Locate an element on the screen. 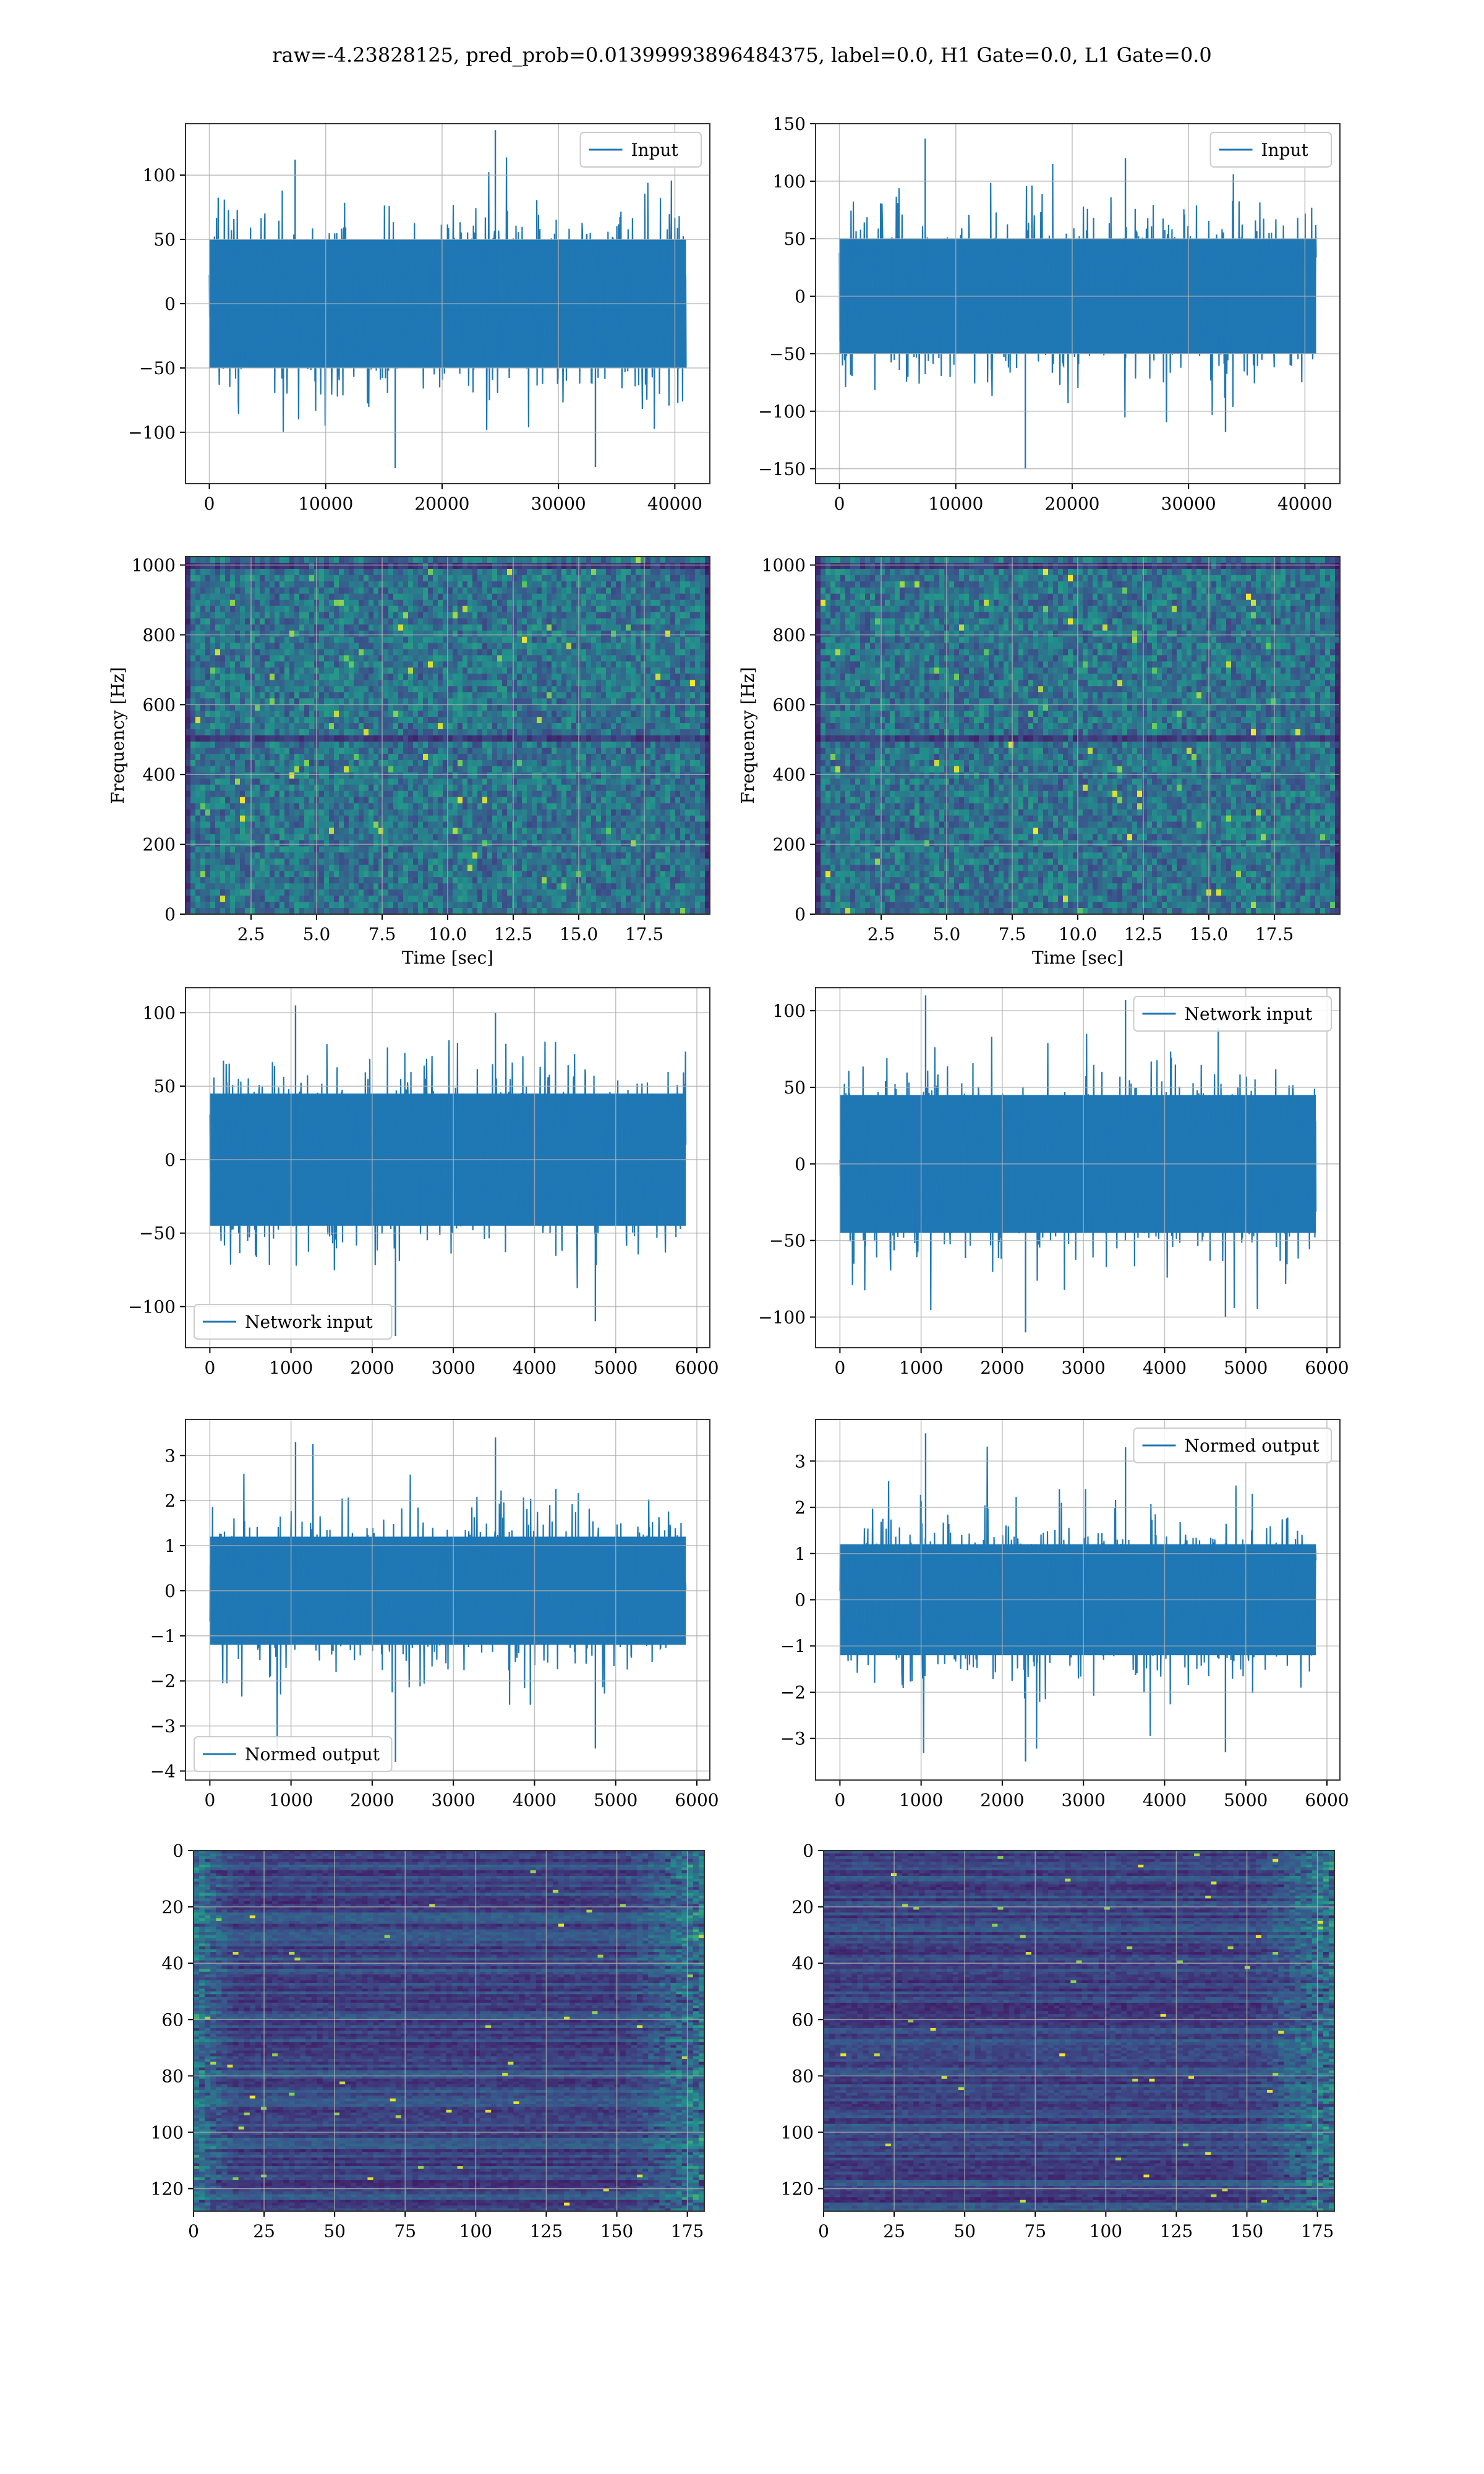  h1-normed-output-ytick-label: −3 is located at coordinates (163, 1727).